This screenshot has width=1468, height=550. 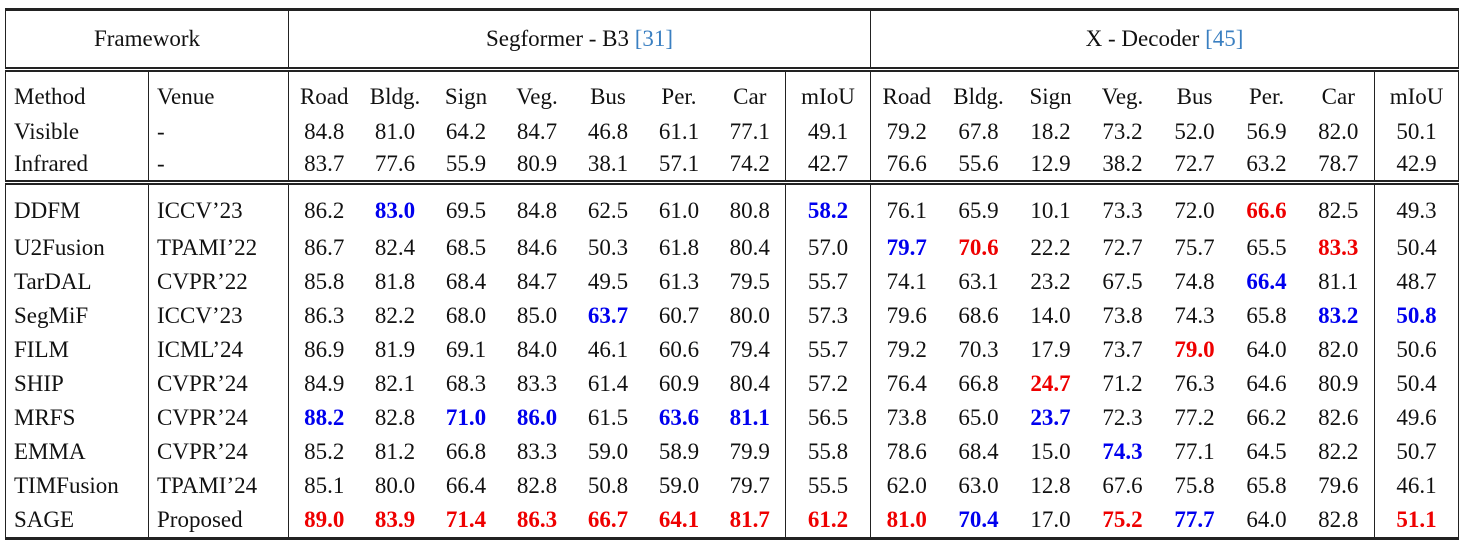 What do you see at coordinates (749, 131) in the screenshot?
I see `value: 77.1` at bounding box center [749, 131].